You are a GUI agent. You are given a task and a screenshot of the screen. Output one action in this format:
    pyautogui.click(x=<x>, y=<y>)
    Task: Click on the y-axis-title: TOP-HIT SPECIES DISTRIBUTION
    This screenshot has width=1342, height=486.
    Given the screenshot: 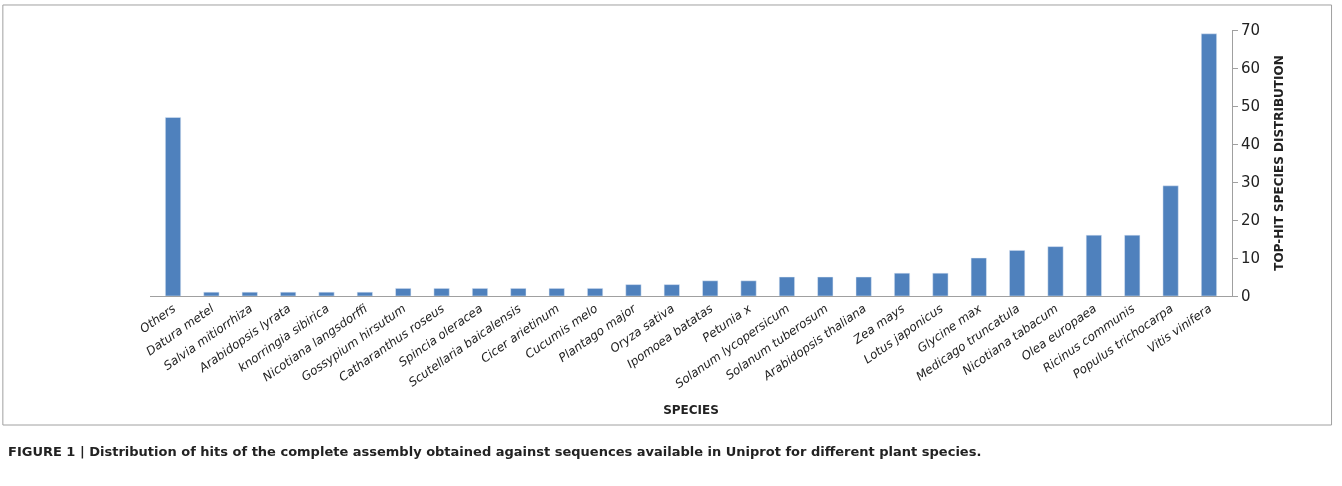 What is the action you would take?
    pyautogui.click(x=1278, y=163)
    